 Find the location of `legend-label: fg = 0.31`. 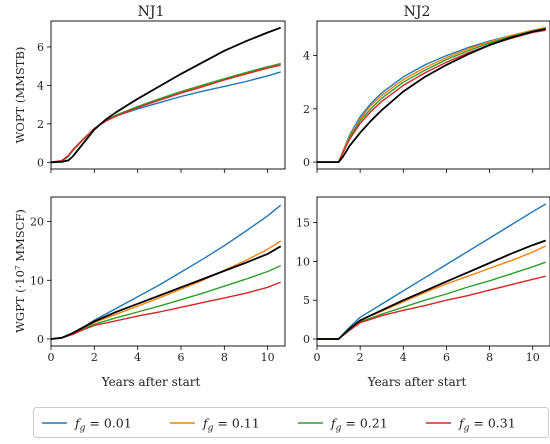

legend-label: fg = 0.31 is located at coordinates (487, 425).